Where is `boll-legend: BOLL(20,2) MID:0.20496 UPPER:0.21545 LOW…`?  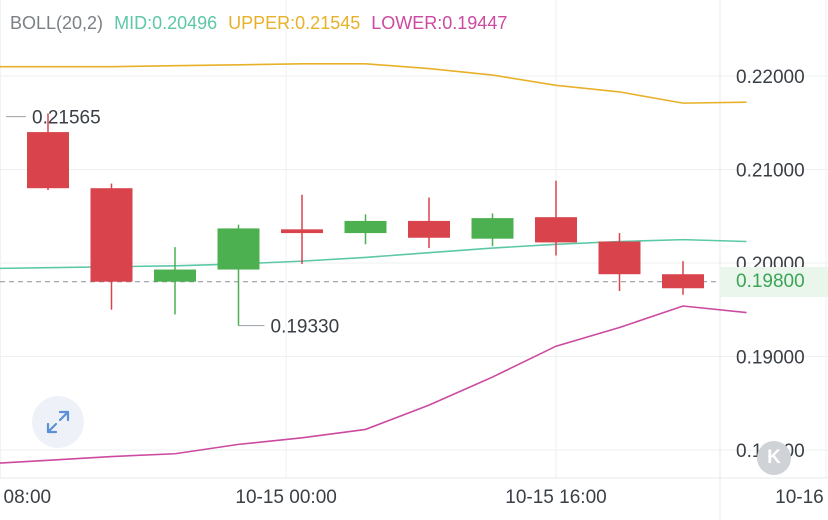 boll-legend: BOLL(20,2) MID:0.20496 UPPER:0.21545 LOW… is located at coordinates (261, 23).